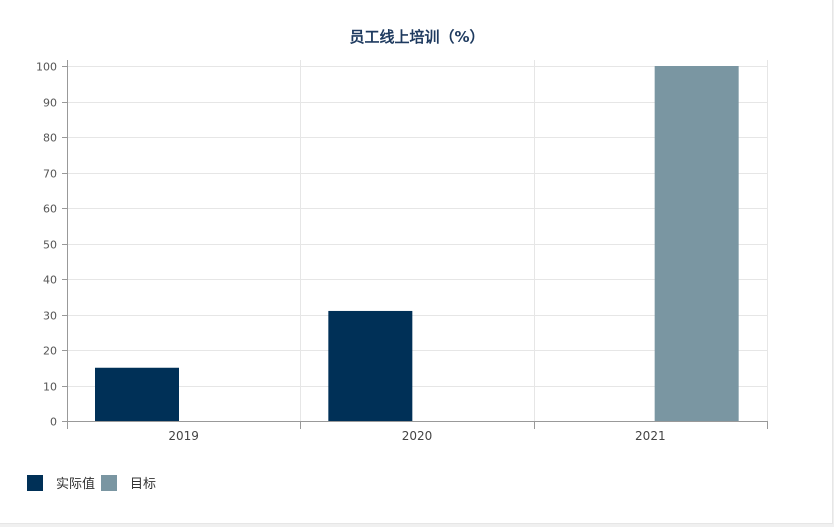  Describe the element at coordinates (650, 436) in the screenshot. I see `x-tick-label: 2021` at that location.